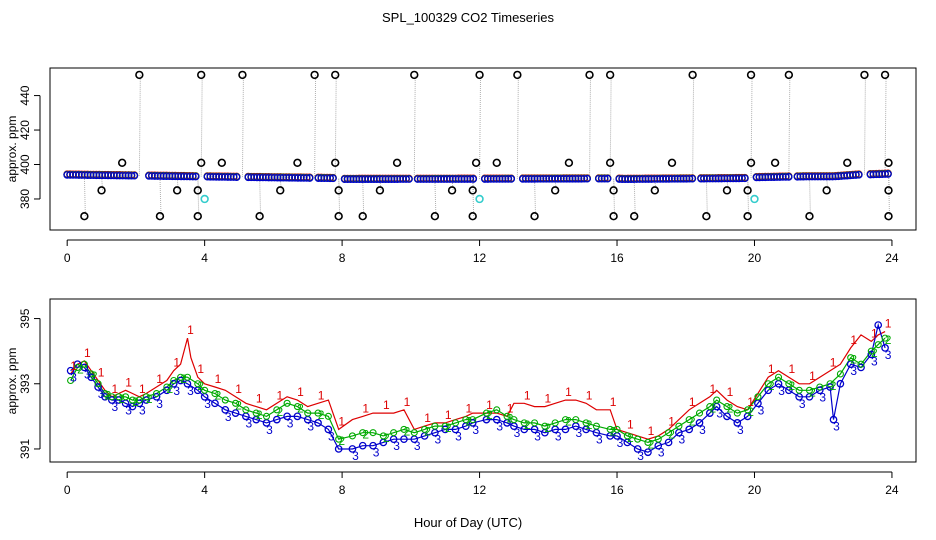 This screenshot has height=540, width=936. I want to click on panel-top-ylabel: approx. ppm, so click(12, 149).